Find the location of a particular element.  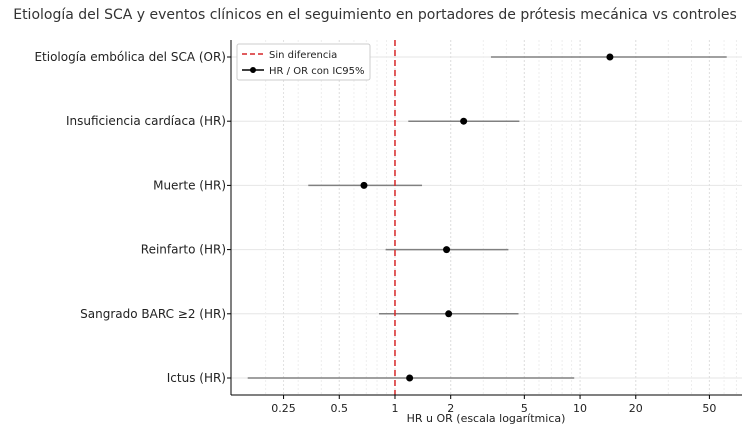

legend-point-swatch is located at coordinates (253, 70).